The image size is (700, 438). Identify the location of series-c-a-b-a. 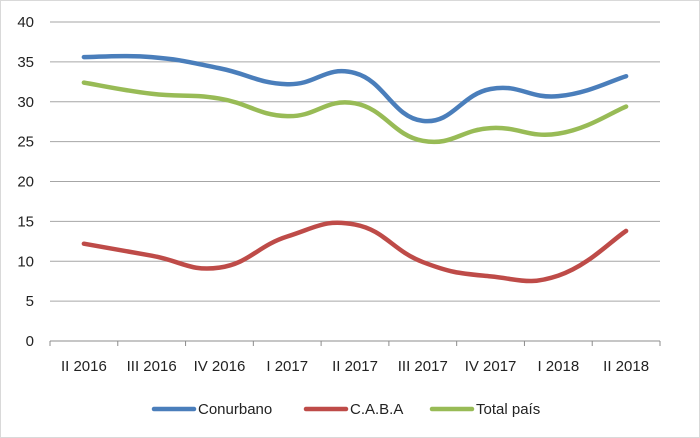
(355, 252).